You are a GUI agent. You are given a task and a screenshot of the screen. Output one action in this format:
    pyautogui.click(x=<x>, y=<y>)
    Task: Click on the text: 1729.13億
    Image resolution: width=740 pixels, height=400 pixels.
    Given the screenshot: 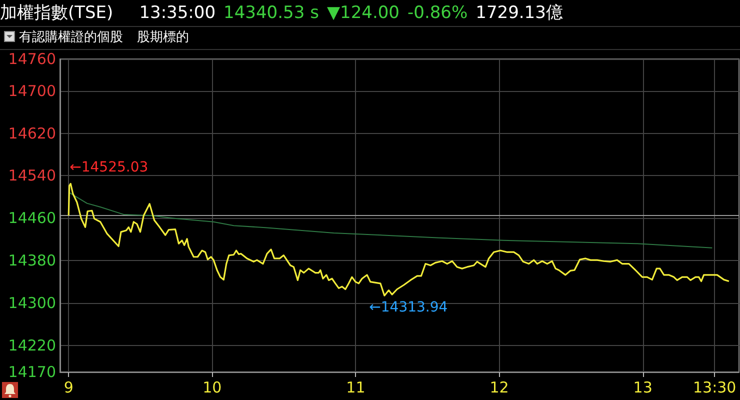 What is the action you would take?
    pyautogui.click(x=519, y=13)
    